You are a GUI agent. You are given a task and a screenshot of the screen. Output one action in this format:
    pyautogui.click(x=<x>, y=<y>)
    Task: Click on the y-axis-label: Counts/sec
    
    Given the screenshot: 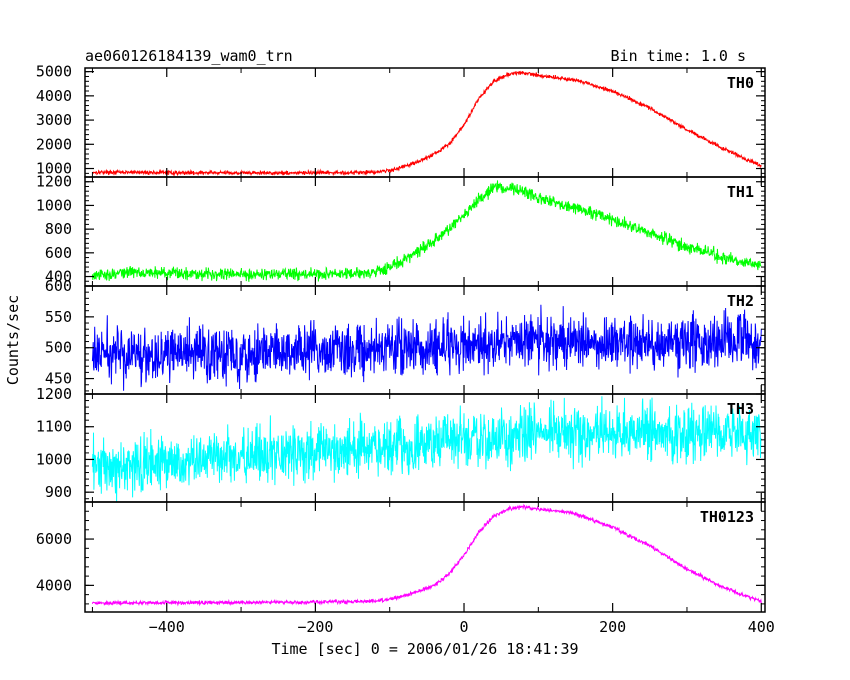 What is the action you would take?
    pyautogui.click(x=13, y=340)
    